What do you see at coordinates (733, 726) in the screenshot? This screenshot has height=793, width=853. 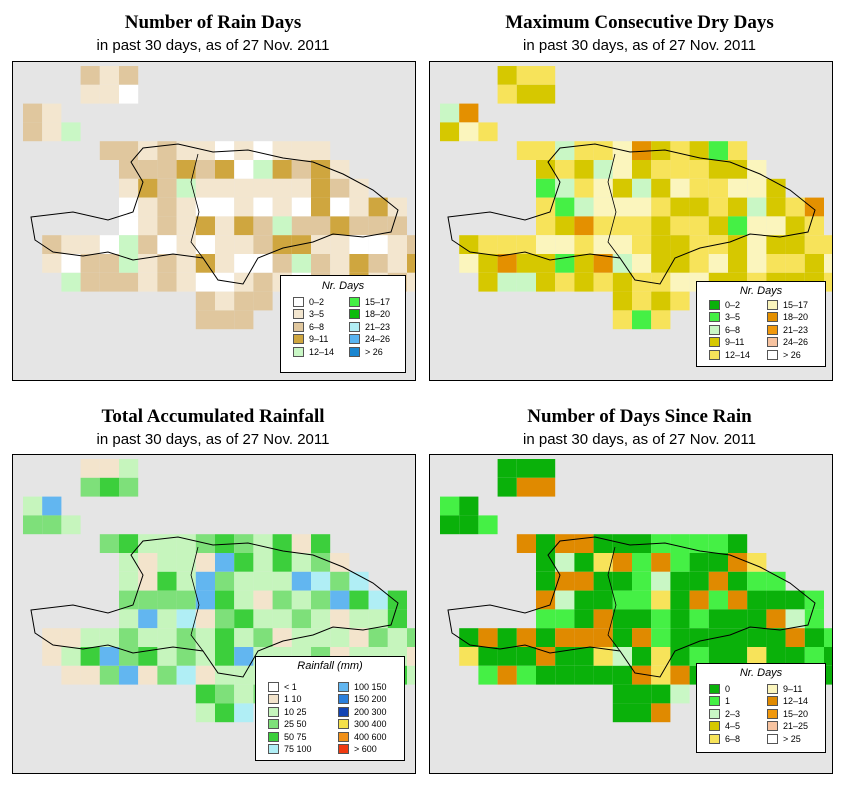 I see `legend-label: 4–5` at bounding box center [733, 726].